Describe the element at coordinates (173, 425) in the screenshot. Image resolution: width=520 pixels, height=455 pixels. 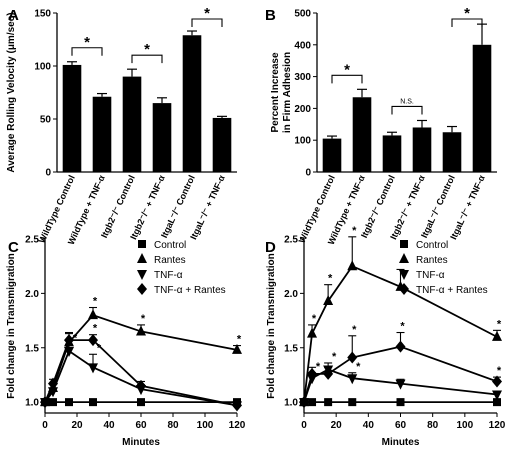
I see `x-tick-label-C: 80` at that location.